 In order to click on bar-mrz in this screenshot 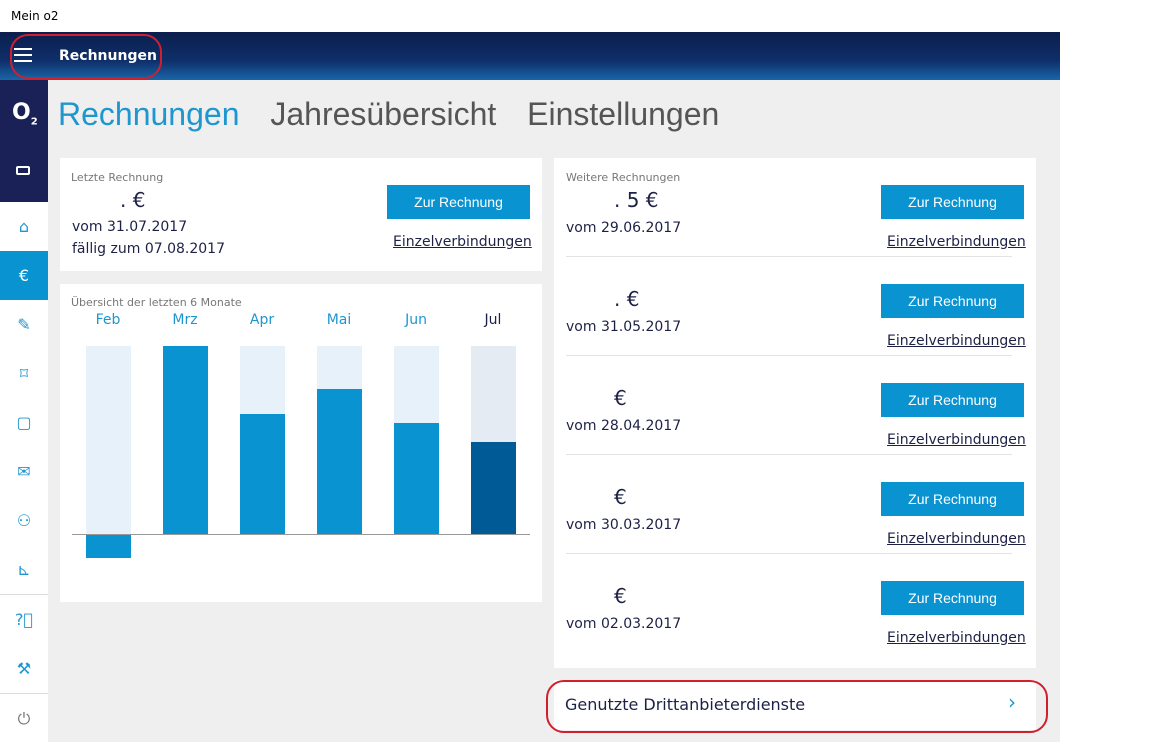, I will do `click(185, 440)`.